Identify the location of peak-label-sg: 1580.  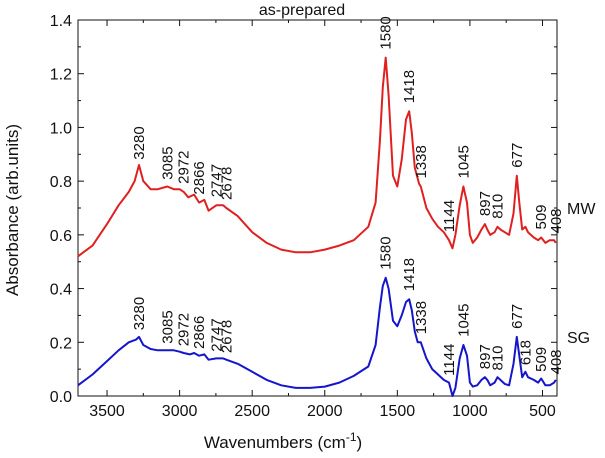
(386, 252).